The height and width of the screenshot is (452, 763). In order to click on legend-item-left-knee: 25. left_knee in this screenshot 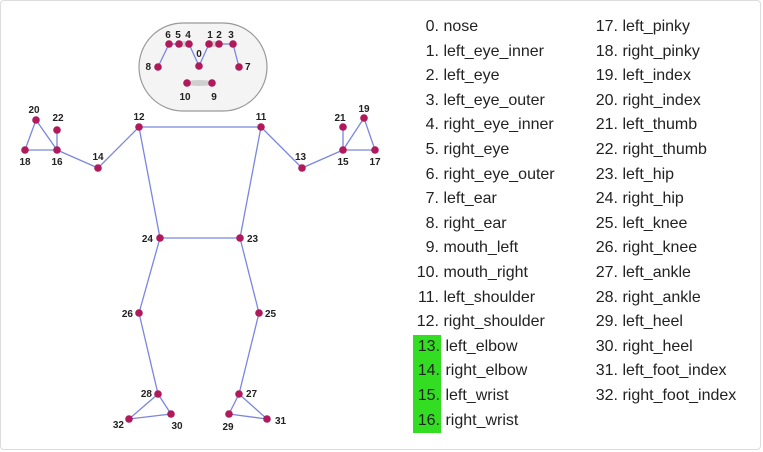, I will do `click(664, 224)`.